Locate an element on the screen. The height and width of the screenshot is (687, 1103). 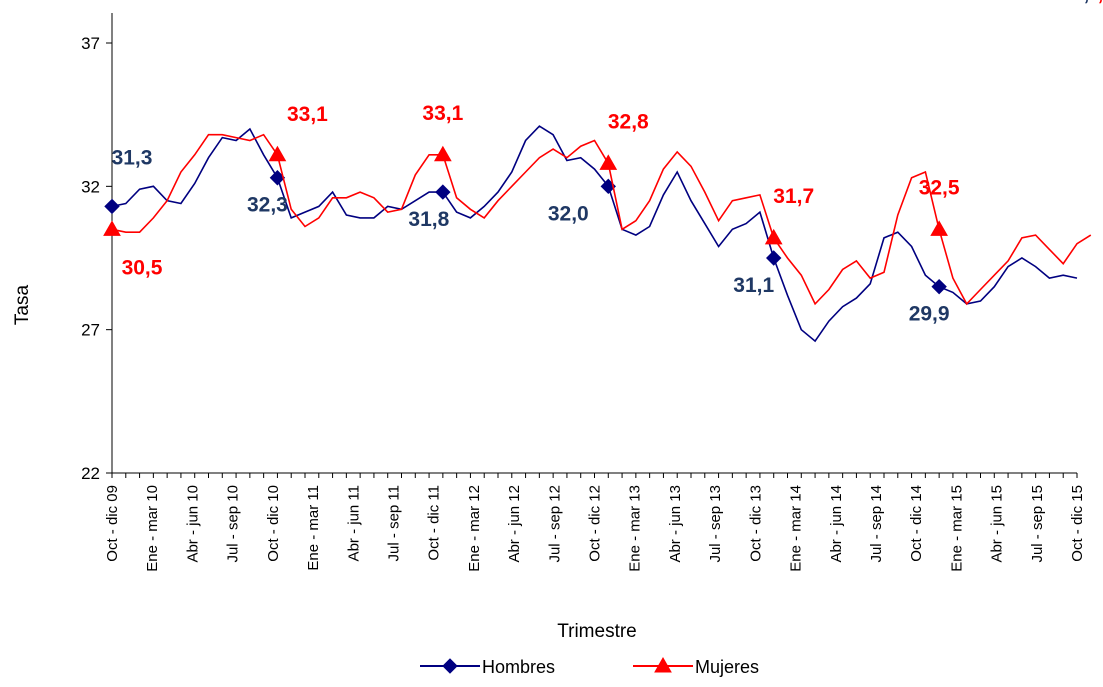
data-label-mujeres: 31,7 is located at coordinates (793, 196).